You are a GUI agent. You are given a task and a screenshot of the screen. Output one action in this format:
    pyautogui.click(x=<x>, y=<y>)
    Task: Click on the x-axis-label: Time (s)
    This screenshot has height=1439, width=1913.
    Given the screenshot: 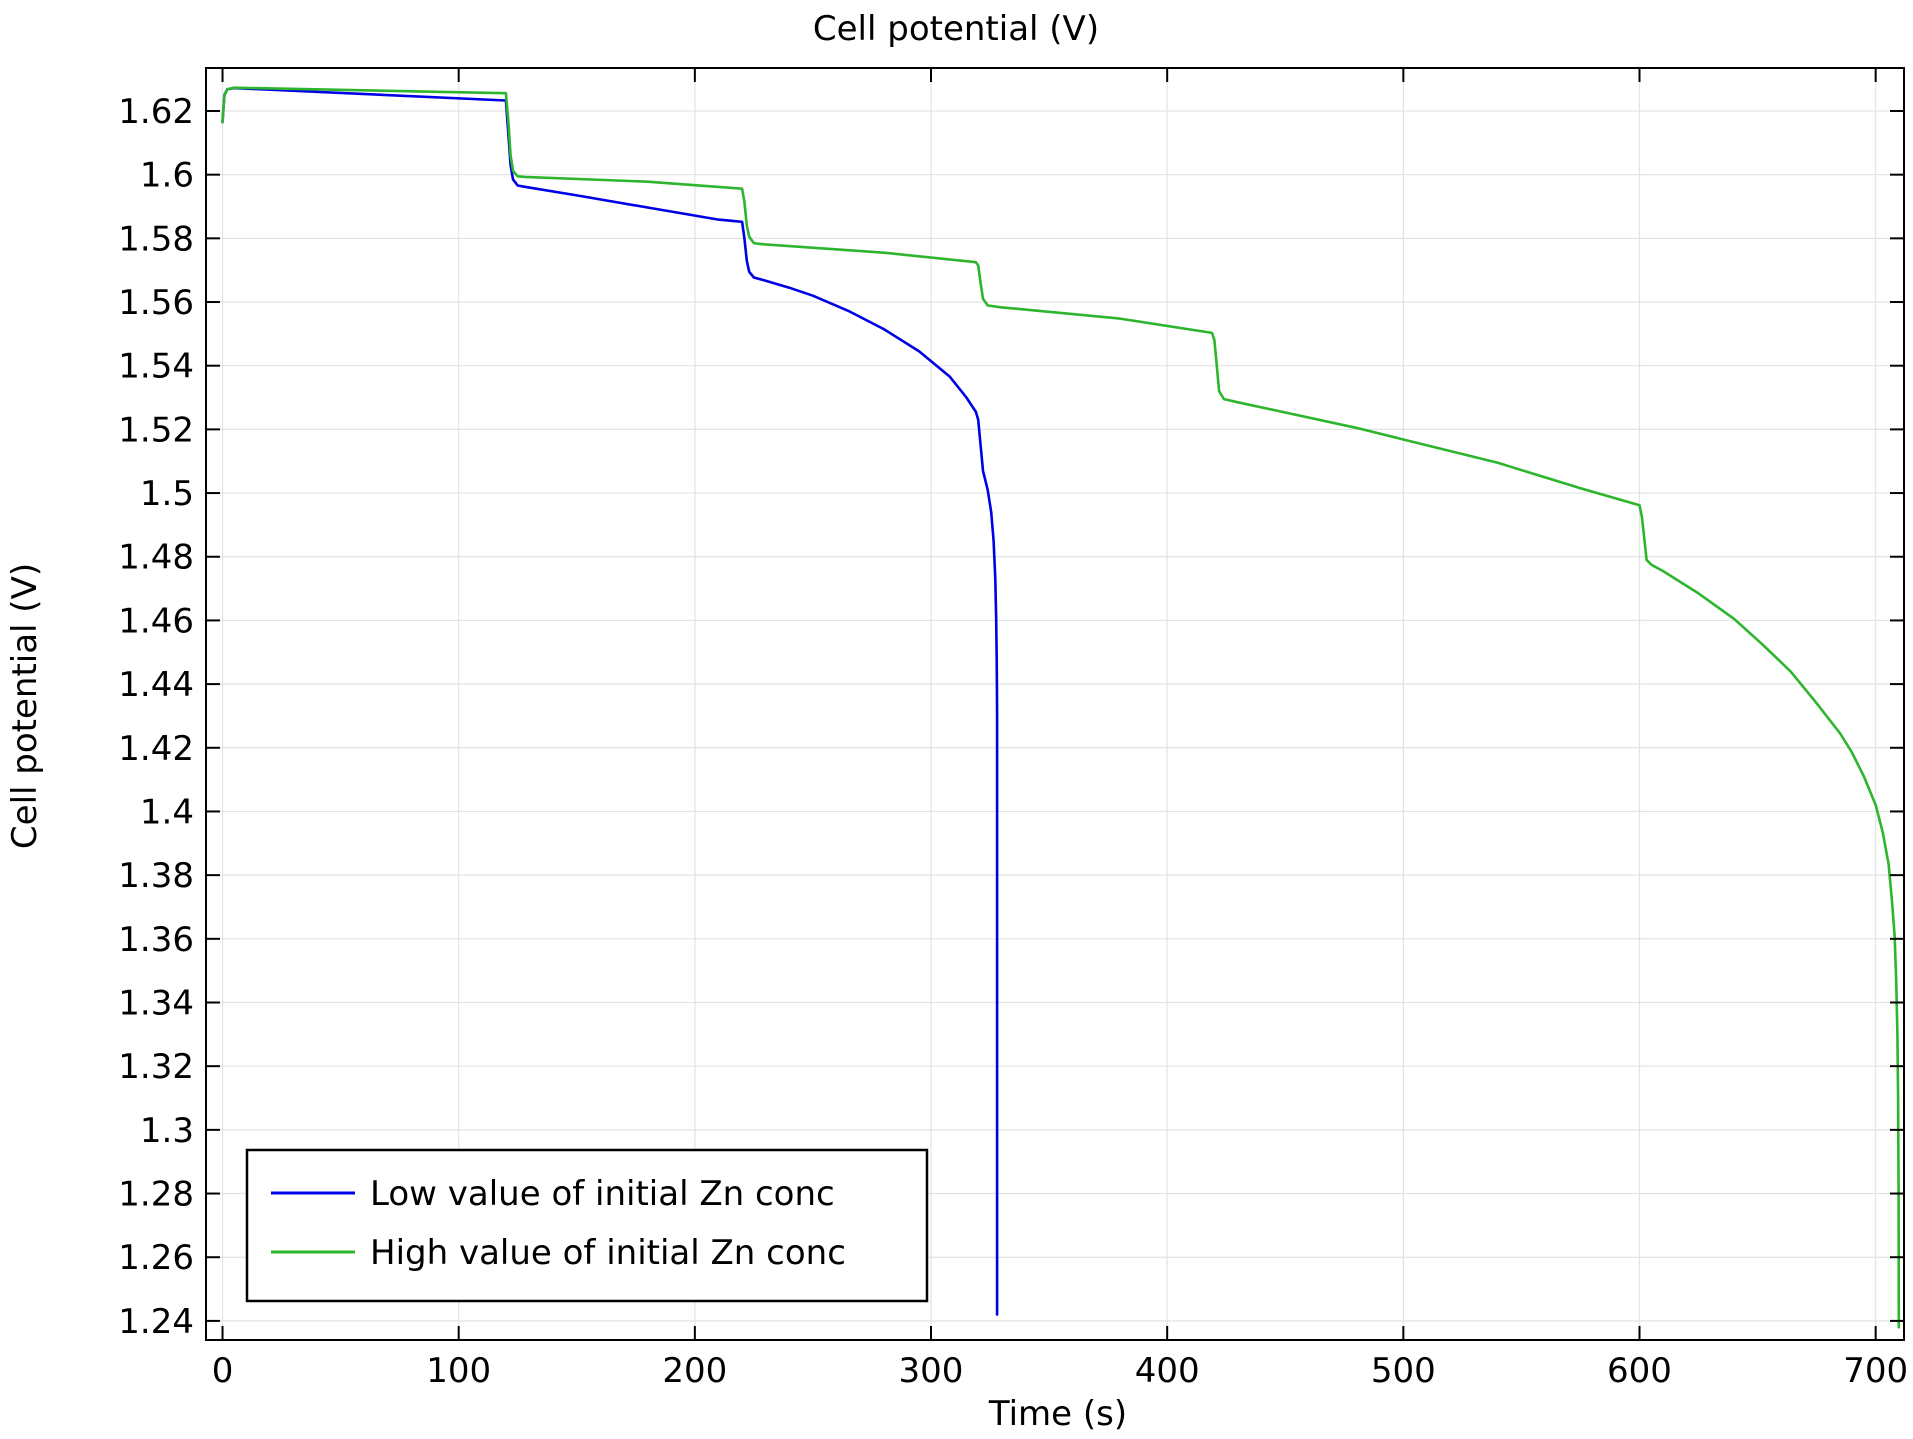 What is the action you would take?
    pyautogui.click(x=1057, y=1414)
    